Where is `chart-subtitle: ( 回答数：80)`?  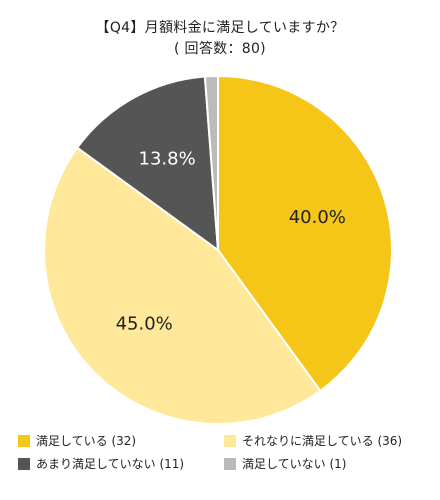 chart-subtitle: ( 回答数：80) is located at coordinates (220, 49).